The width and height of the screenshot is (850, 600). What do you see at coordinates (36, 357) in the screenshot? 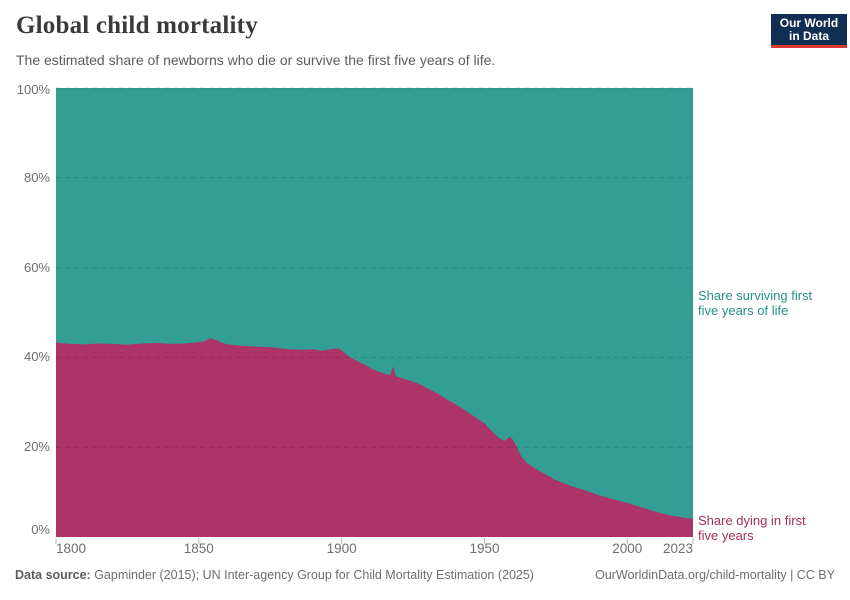
I see `y-axis-label: 40%` at bounding box center [36, 357].